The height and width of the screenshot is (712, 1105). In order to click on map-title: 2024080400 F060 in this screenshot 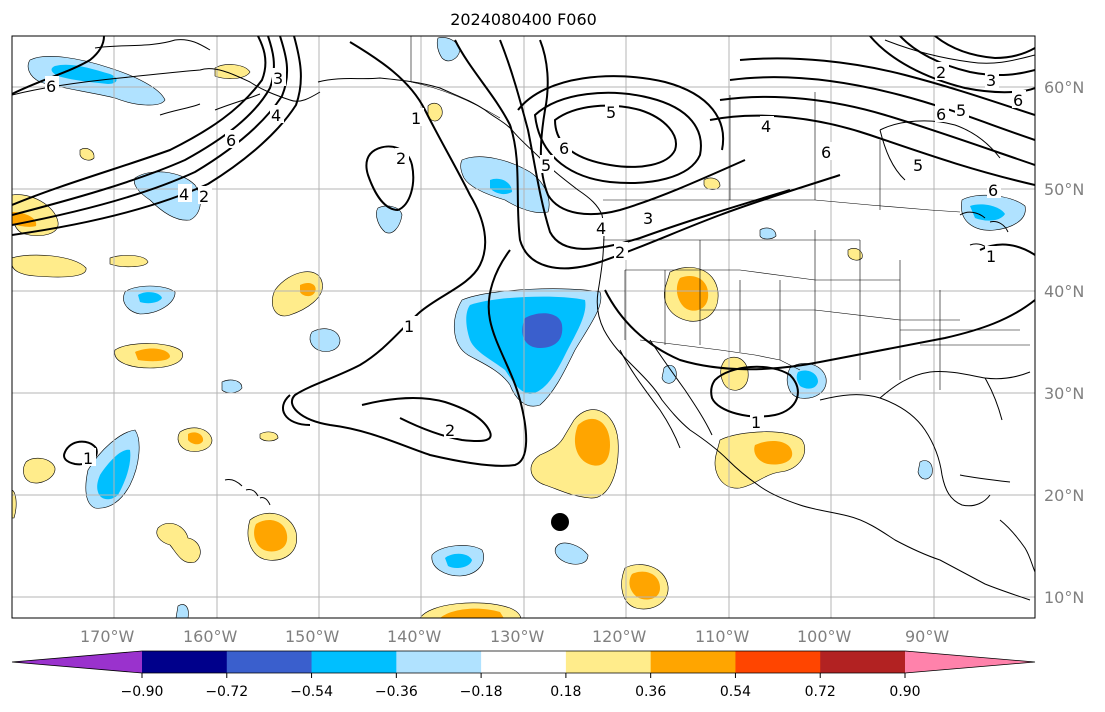, I will do `click(523, 19)`.